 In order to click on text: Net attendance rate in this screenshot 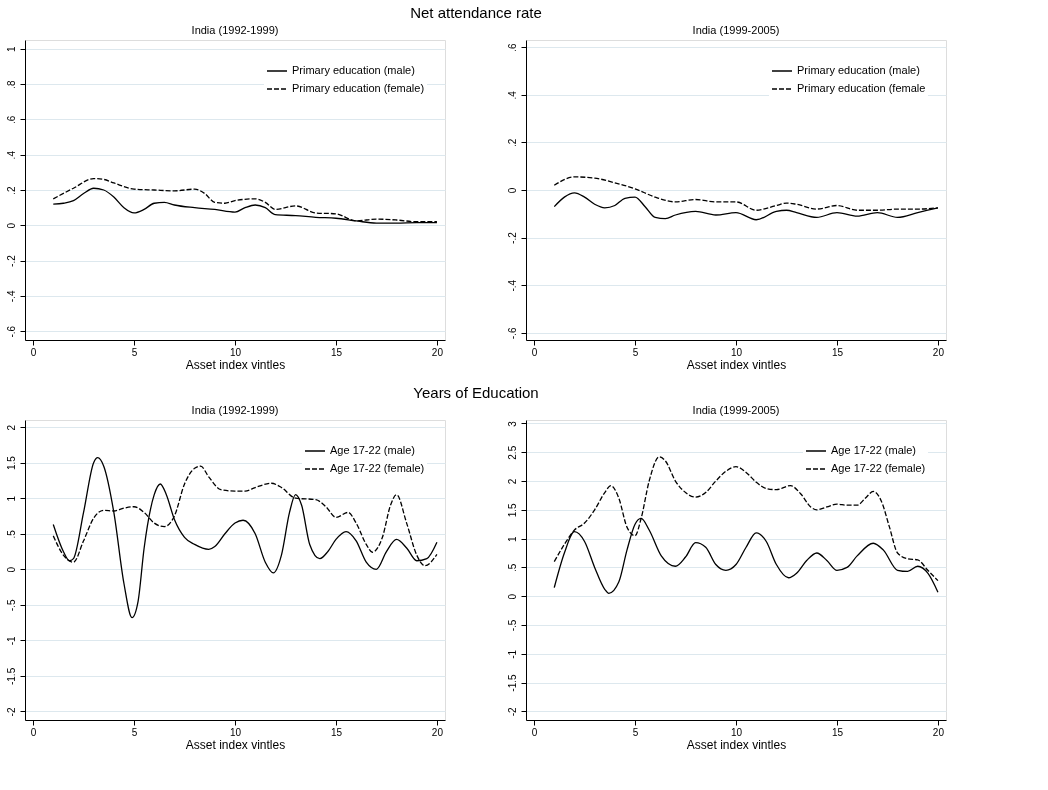, I will do `click(476, 12)`.